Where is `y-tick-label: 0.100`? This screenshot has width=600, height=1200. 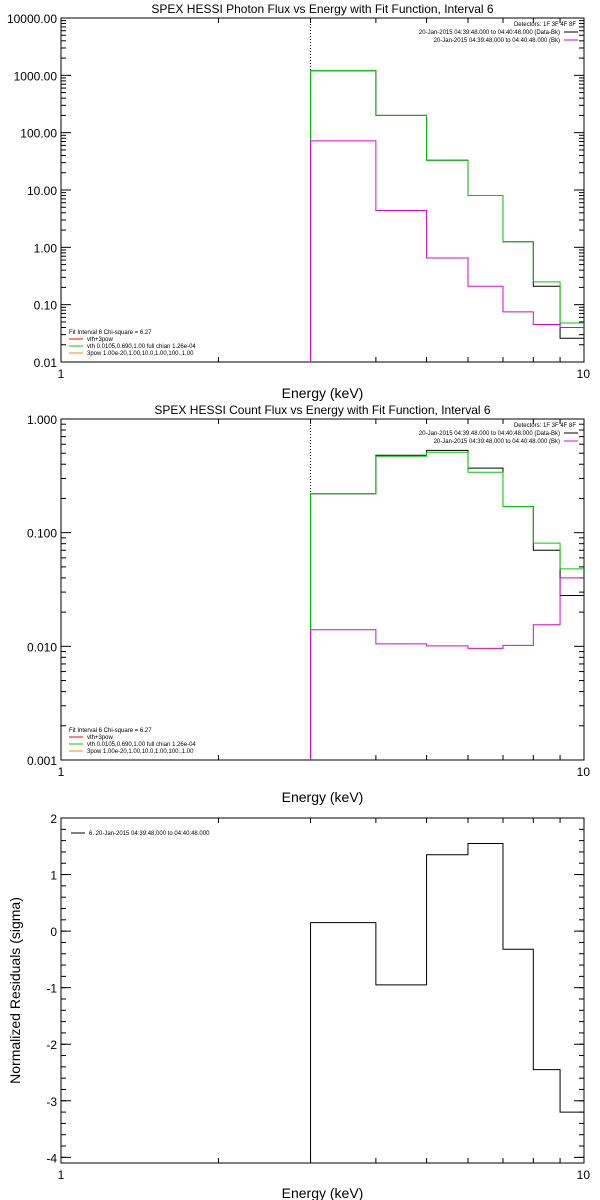 y-tick-label: 0.100 is located at coordinates (42, 534).